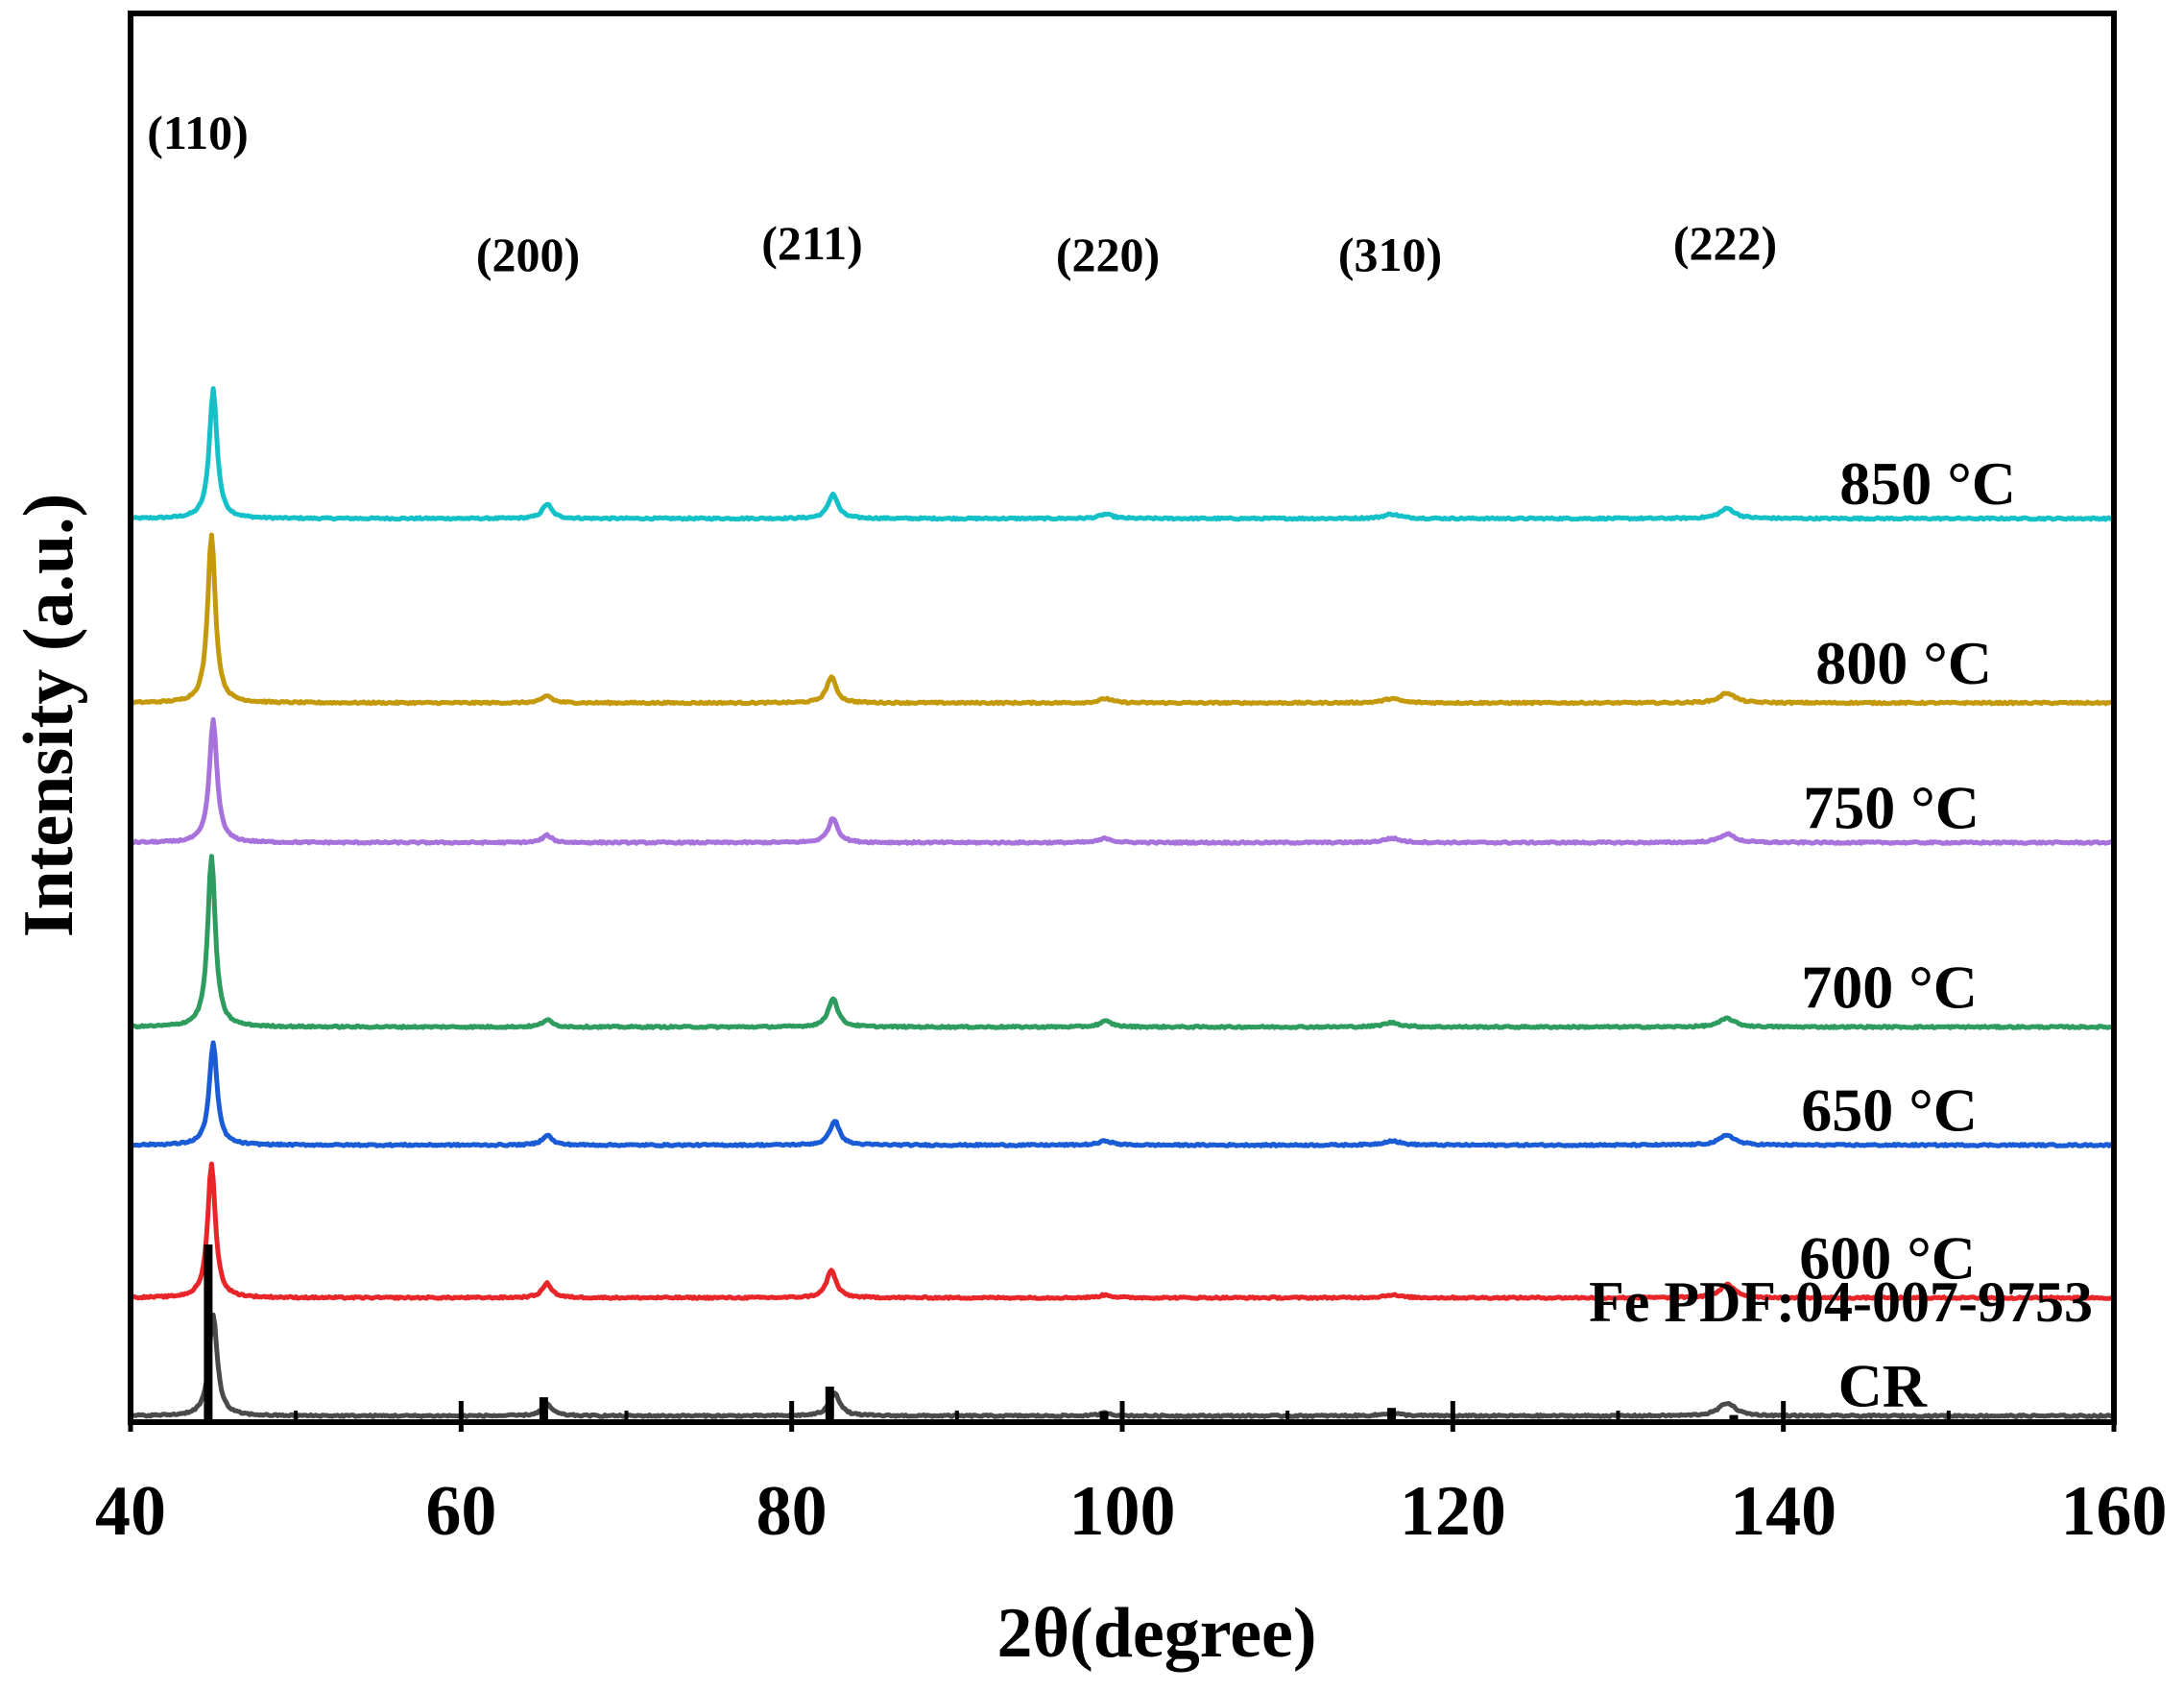 The image size is (2184, 1691). What do you see at coordinates (130, 1511) in the screenshot?
I see `x-tick-label: 40` at bounding box center [130, 1511].